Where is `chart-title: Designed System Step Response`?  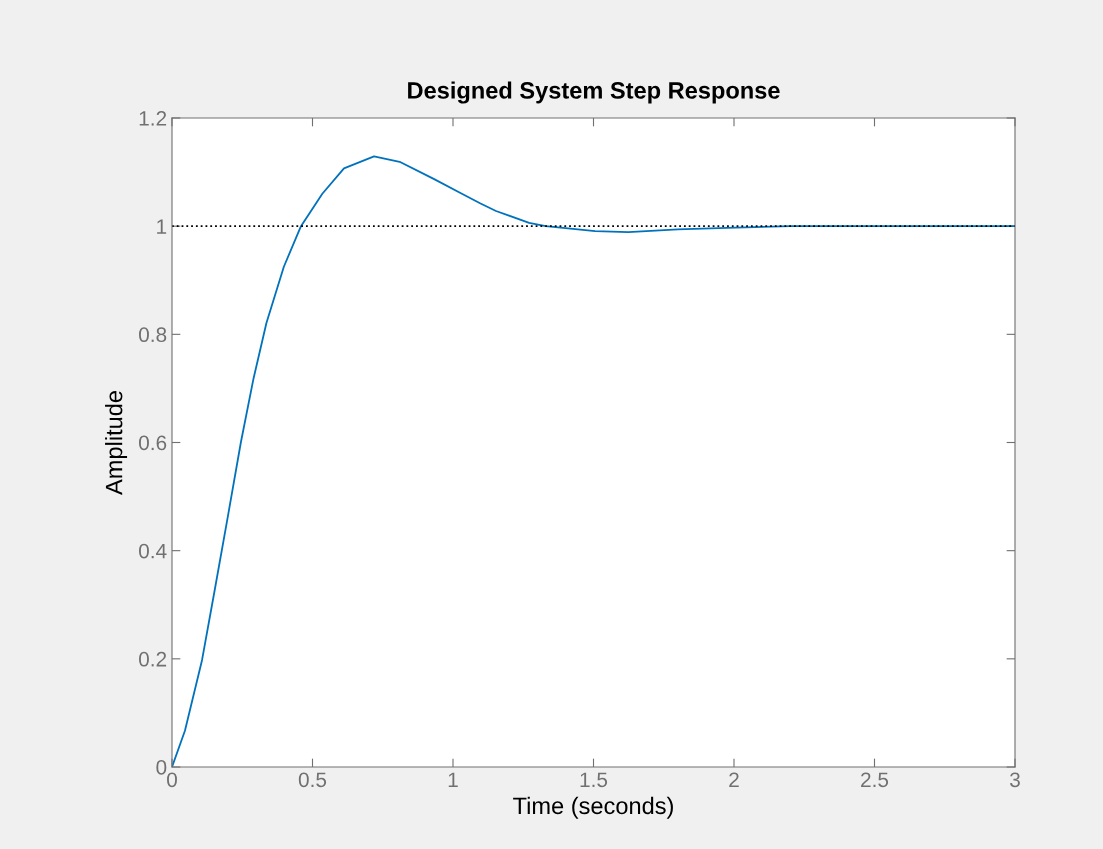 chart-title: Designed System Step Response is located at coordinates (594, 92).